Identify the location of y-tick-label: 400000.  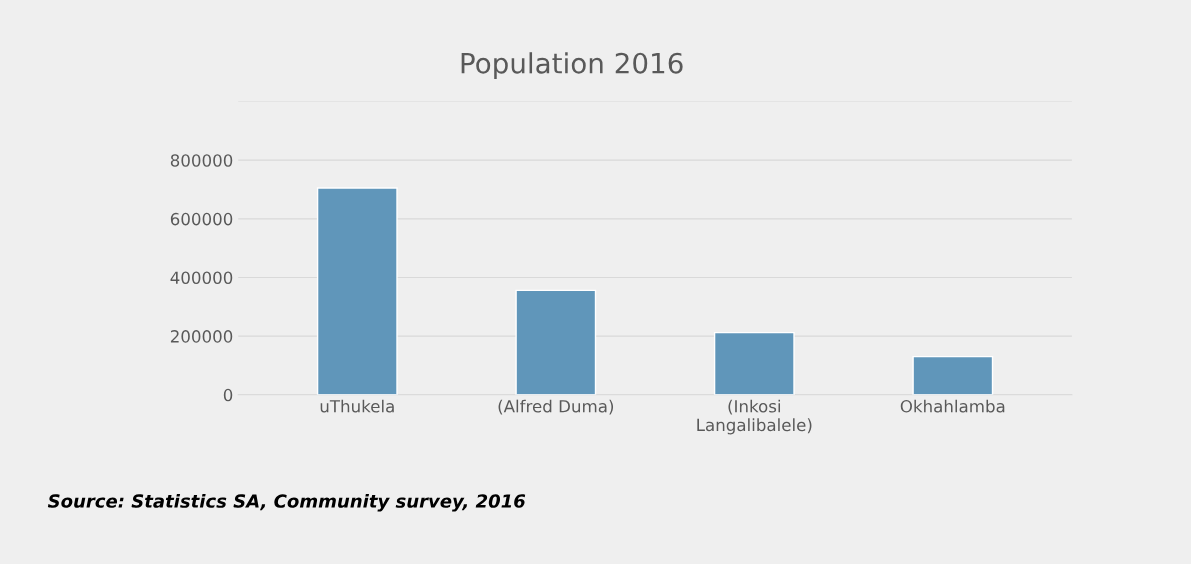
(201, 278).